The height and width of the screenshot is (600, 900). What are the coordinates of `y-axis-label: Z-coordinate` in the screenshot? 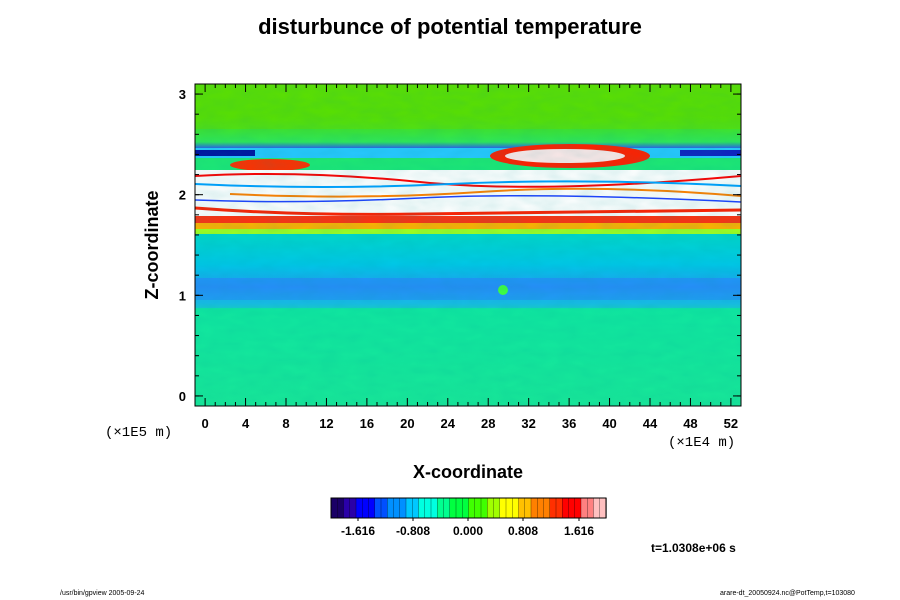 It's located at (152, 244).